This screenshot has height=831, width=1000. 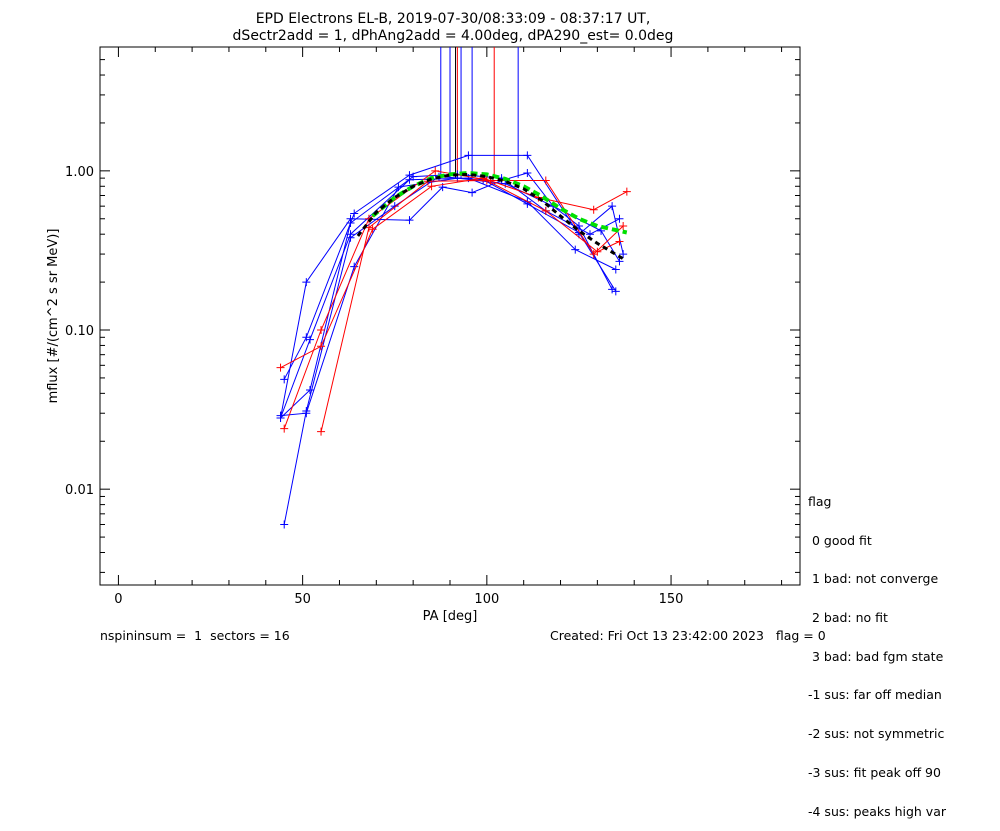 I want to click on fit-curves, so click(x=492, y=215).